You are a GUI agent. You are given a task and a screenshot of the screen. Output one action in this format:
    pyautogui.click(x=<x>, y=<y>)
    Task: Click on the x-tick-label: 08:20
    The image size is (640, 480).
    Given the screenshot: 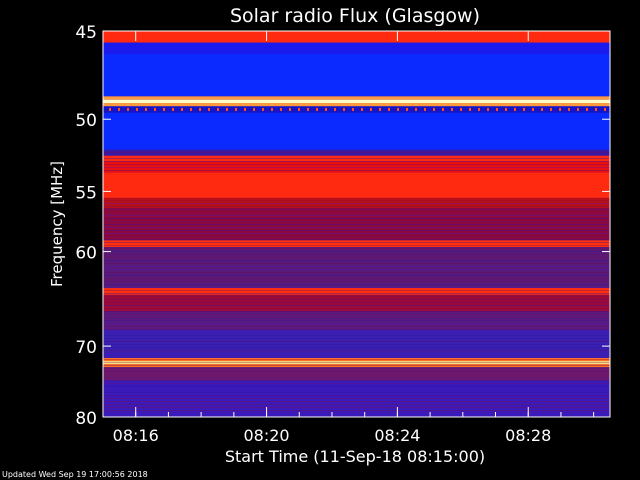 What is the action you would take?
    pyautogui.click(x=266, y=435)
    